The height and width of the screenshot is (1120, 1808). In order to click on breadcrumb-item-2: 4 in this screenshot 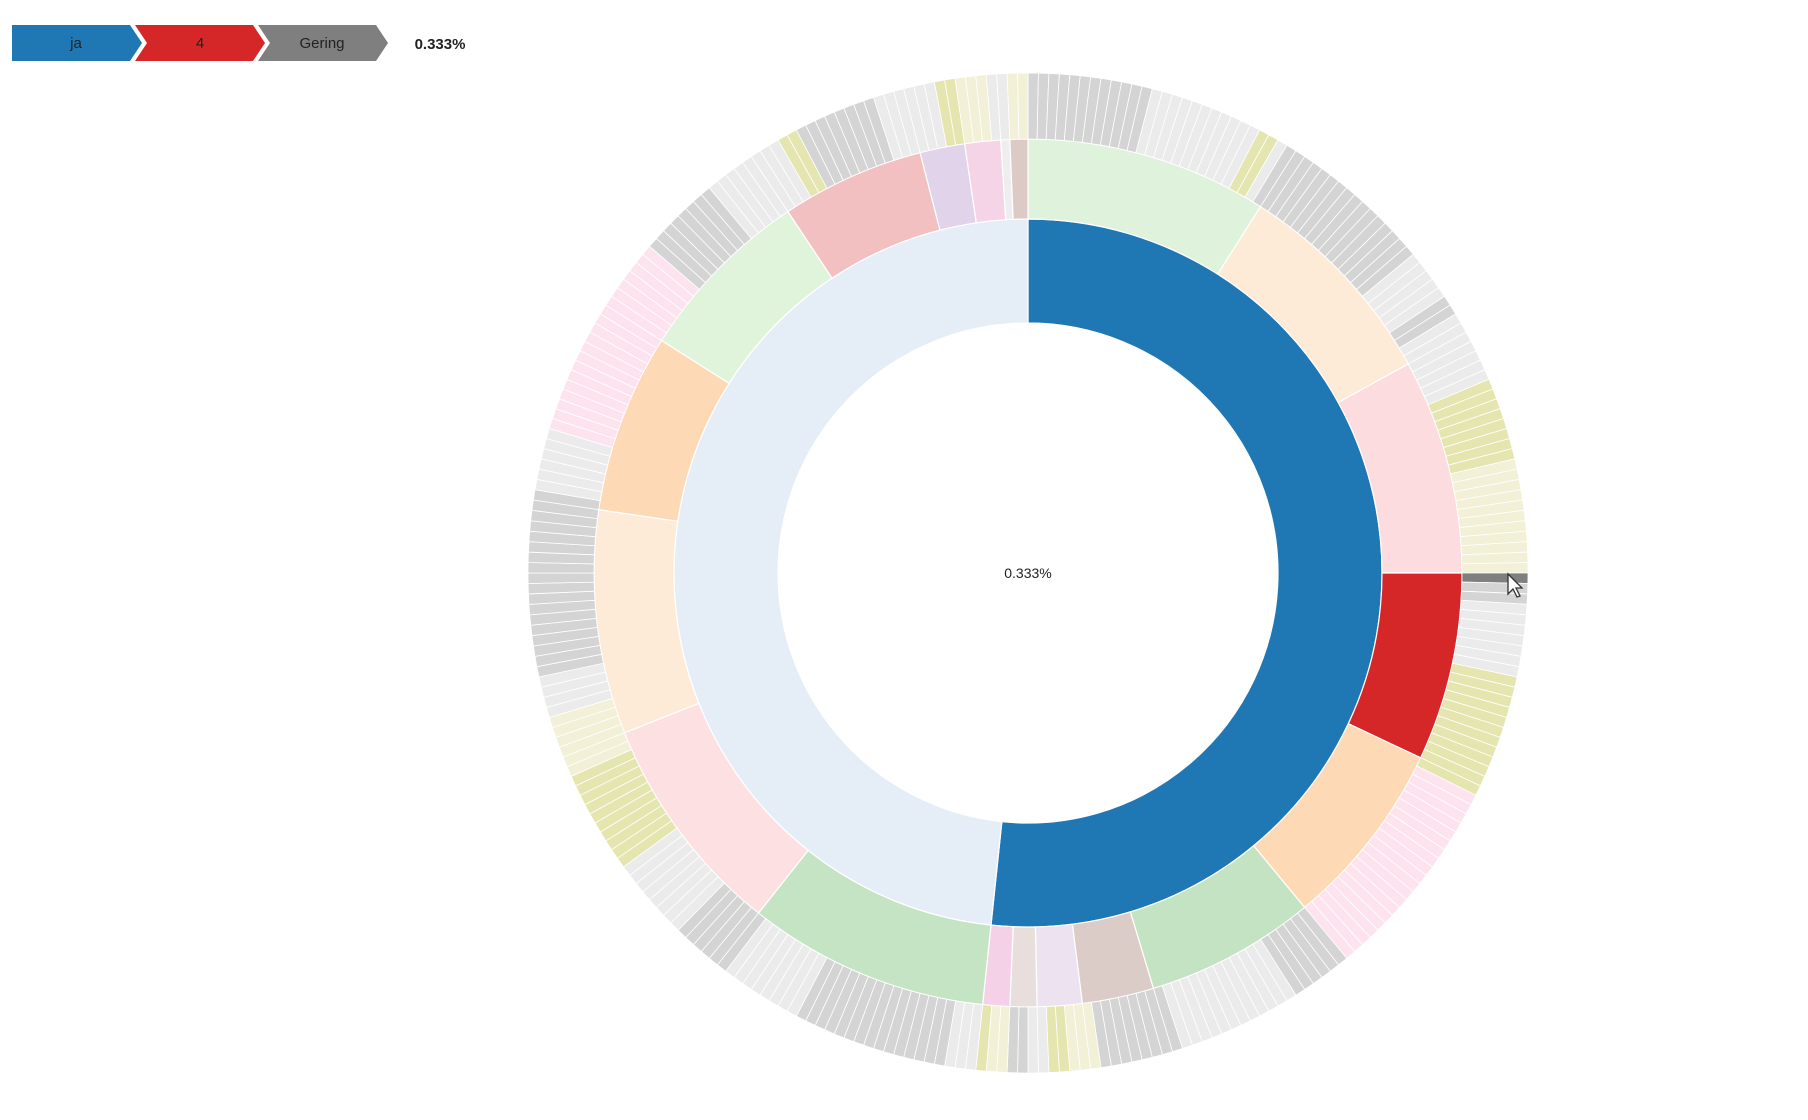, I will do `click(200, 43)`.